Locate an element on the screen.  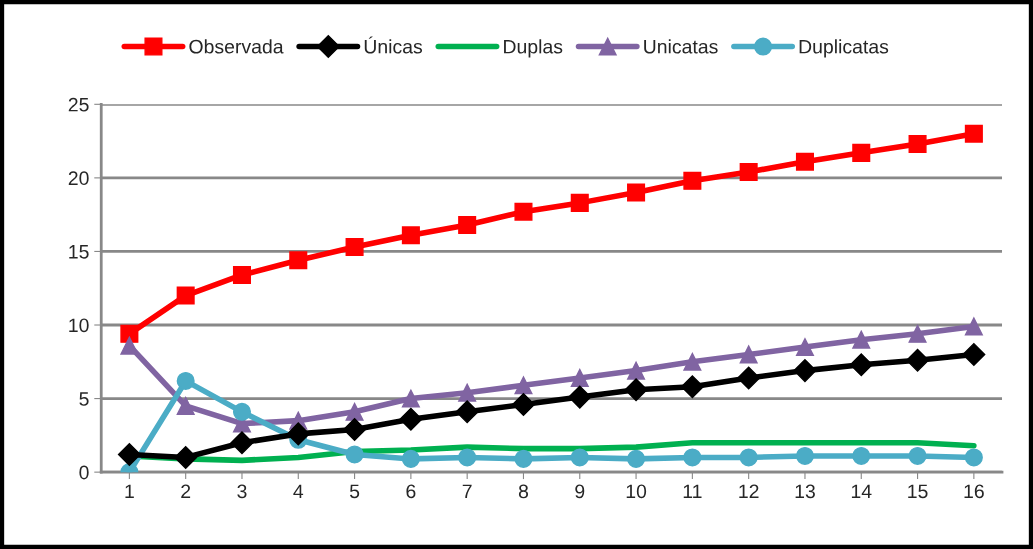
x-tick-label: 2 is located at coordinates (186, 491).